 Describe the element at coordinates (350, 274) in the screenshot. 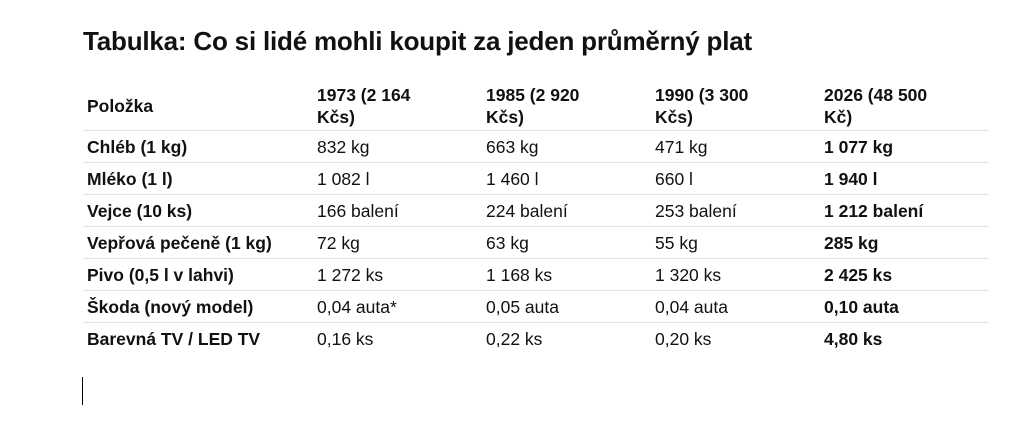

I see `table-cell: 1 272 ks` at that location.